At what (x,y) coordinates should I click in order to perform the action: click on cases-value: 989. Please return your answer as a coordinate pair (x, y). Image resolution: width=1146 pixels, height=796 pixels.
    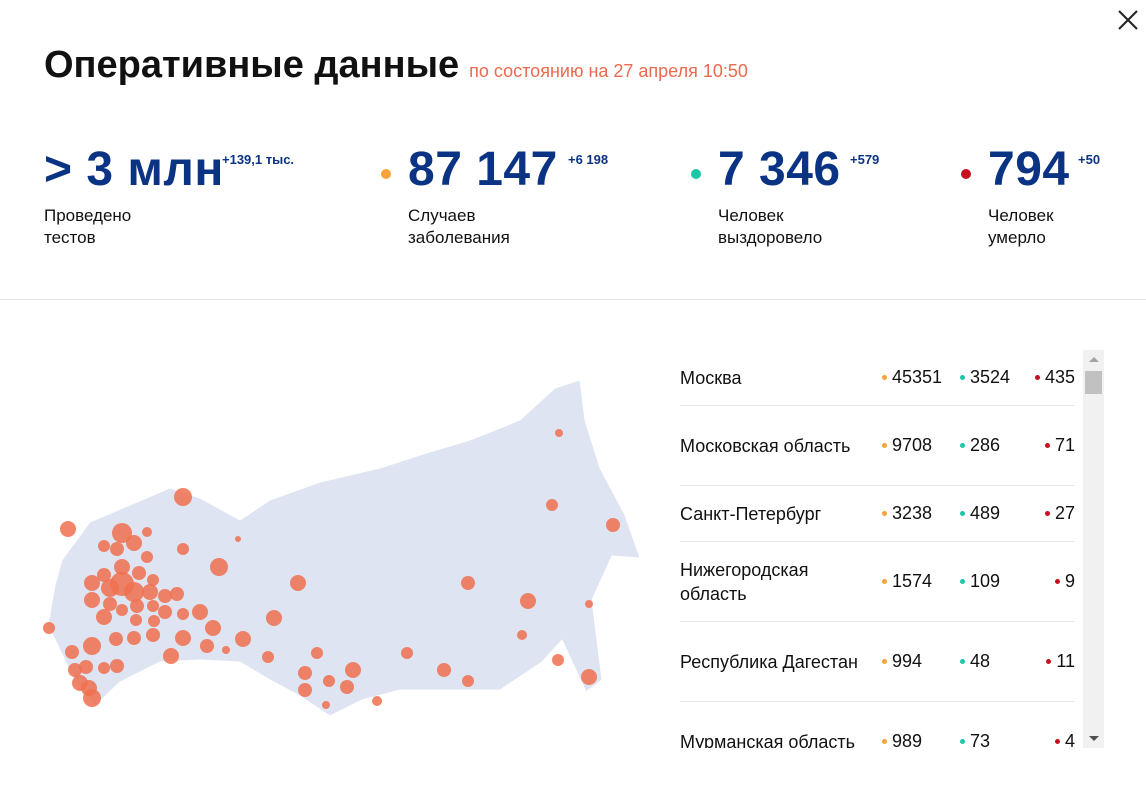
    Looking at the image, I should click on (921, 739).